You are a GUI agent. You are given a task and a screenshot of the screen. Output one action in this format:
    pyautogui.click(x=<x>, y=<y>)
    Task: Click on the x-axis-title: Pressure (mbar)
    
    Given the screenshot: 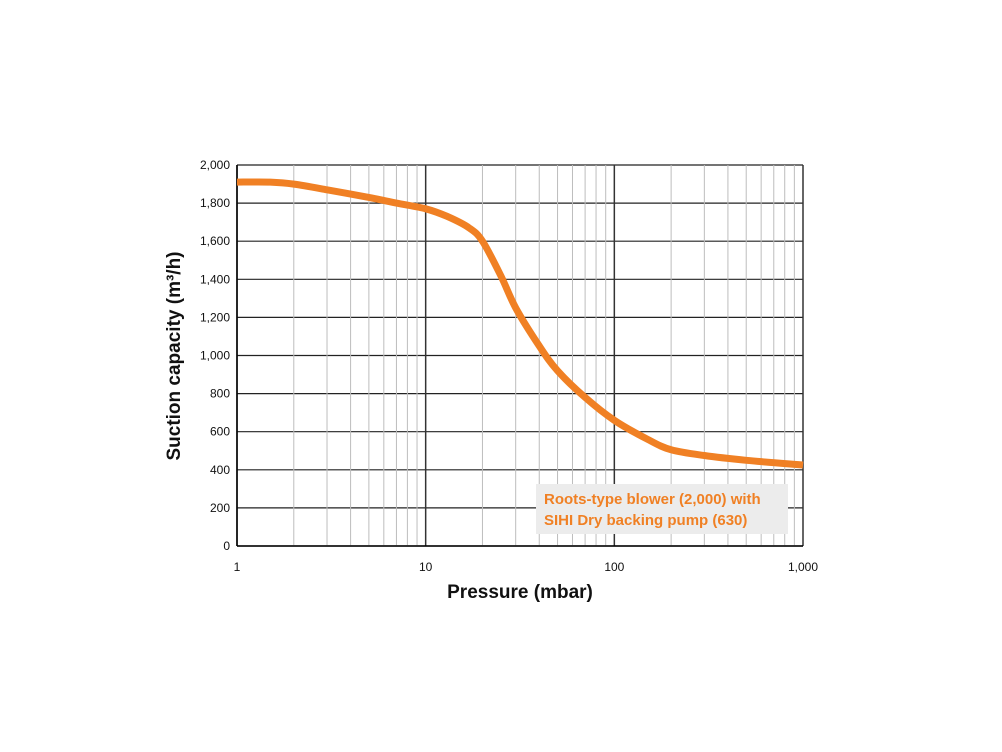 What is the action you would take?
    pyautogui.click(x=520, y=592)
    